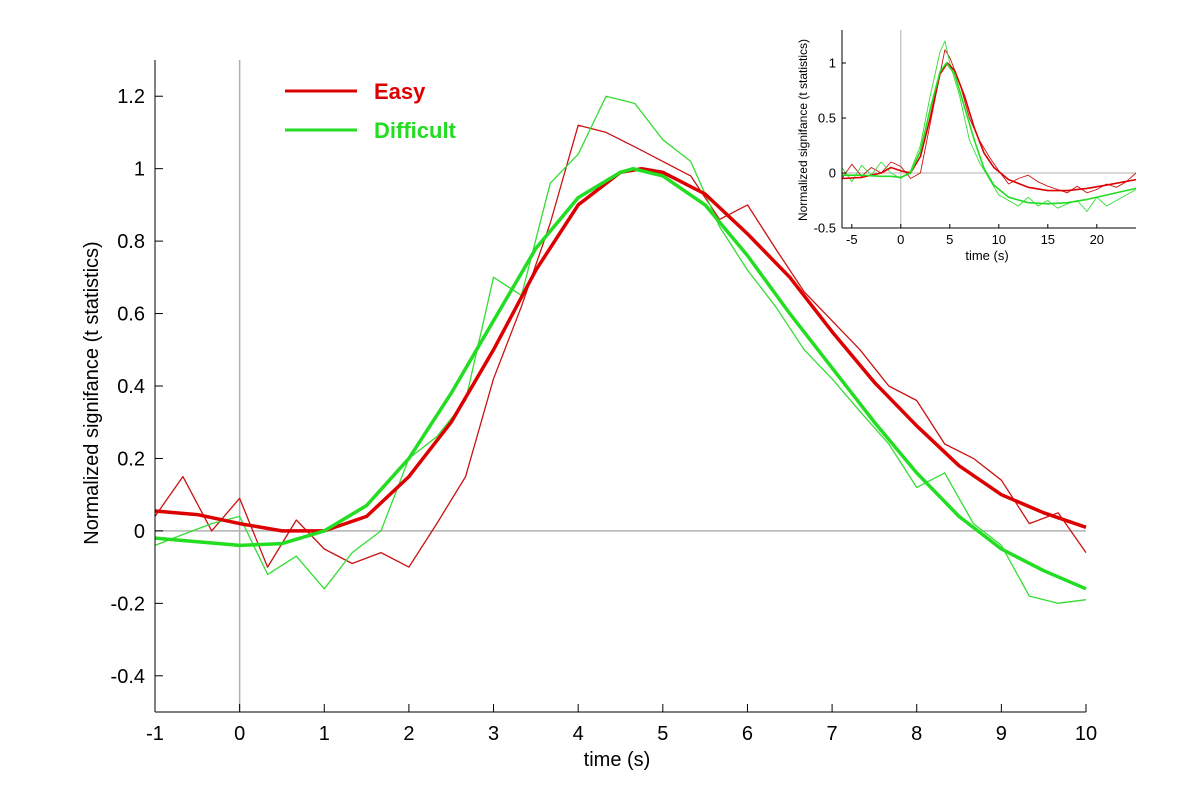 This screenshot has height=800, width=1199. What do you see at coordinates (1086, 734) in the screenshot?
I see `main-x-tick-label: 10` at bounding box center [1086, 734].